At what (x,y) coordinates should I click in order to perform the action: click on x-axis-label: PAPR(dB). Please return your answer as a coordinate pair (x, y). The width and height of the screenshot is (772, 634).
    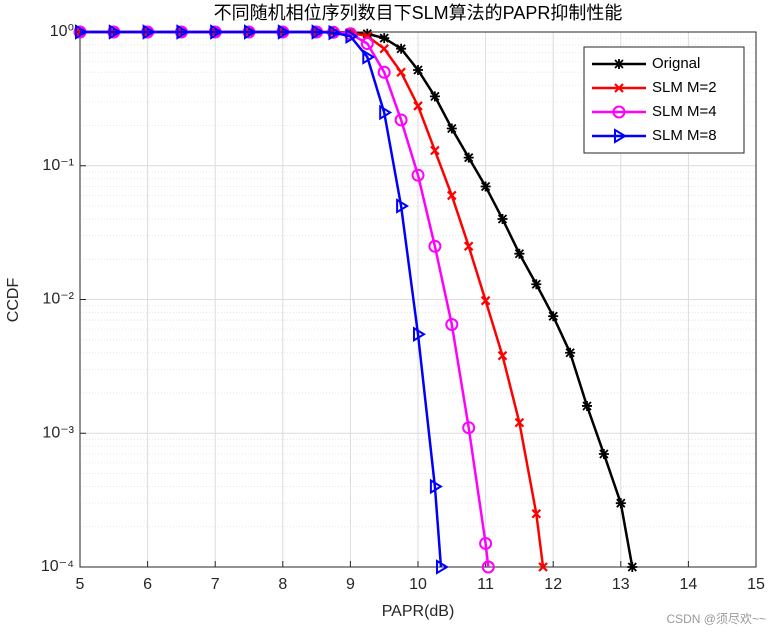
    Looking at the image, I should click on (418, 611).